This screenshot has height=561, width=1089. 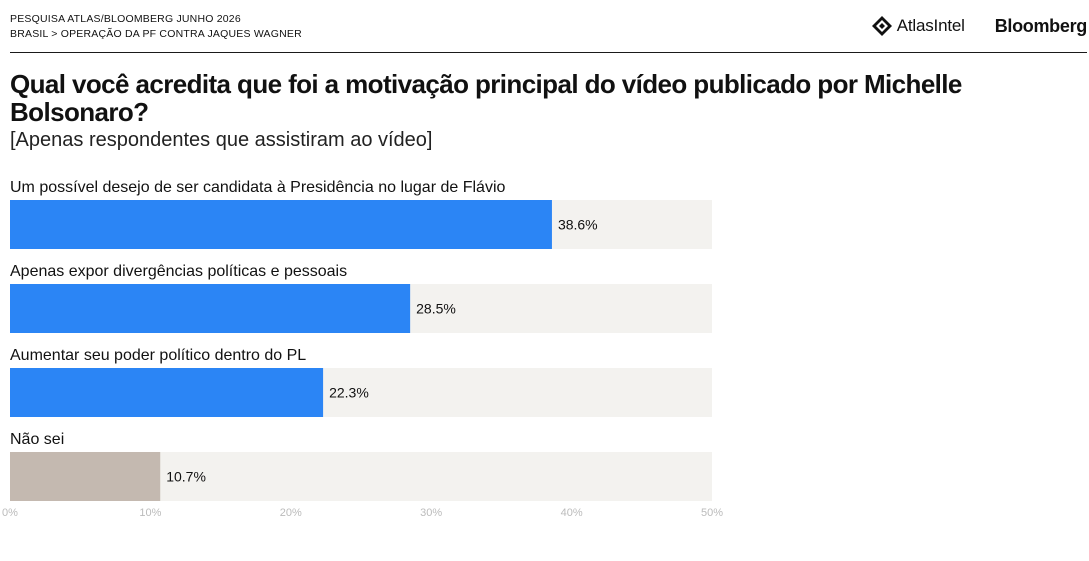 I want to click on x-tick-label: 30%, so click(x=431, y=513).